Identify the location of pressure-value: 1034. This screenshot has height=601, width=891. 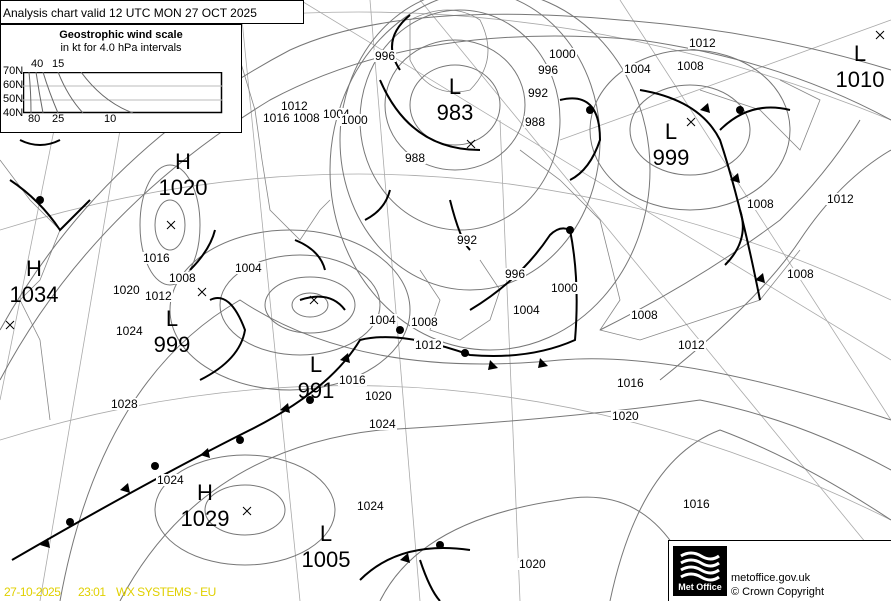
(34, 294).